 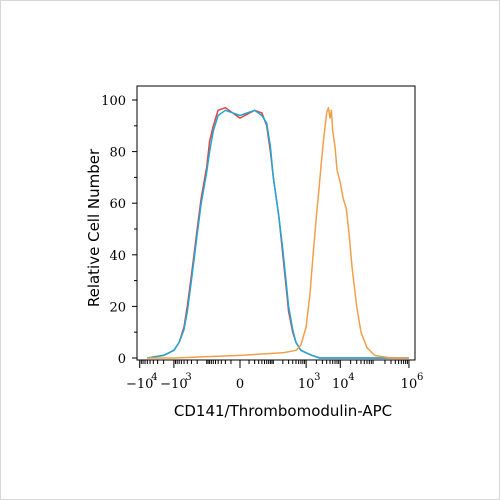 What do you see at coordinates (122, 359) in the screenshot?
I see `y-tick-label-0: 0` at bounding box center [122, 359].